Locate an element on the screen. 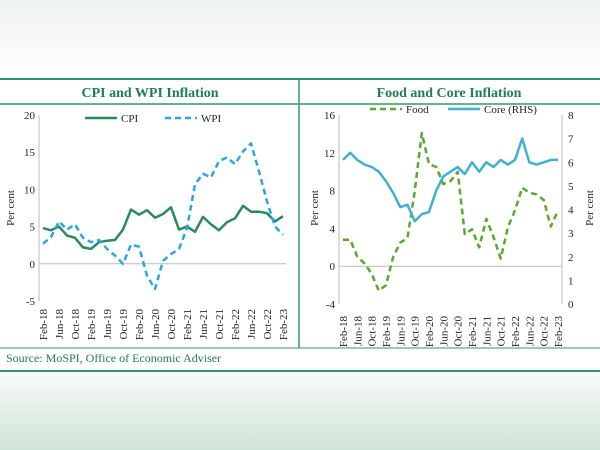  y2-tick-label: 6 is located at coordinates (571, 163).